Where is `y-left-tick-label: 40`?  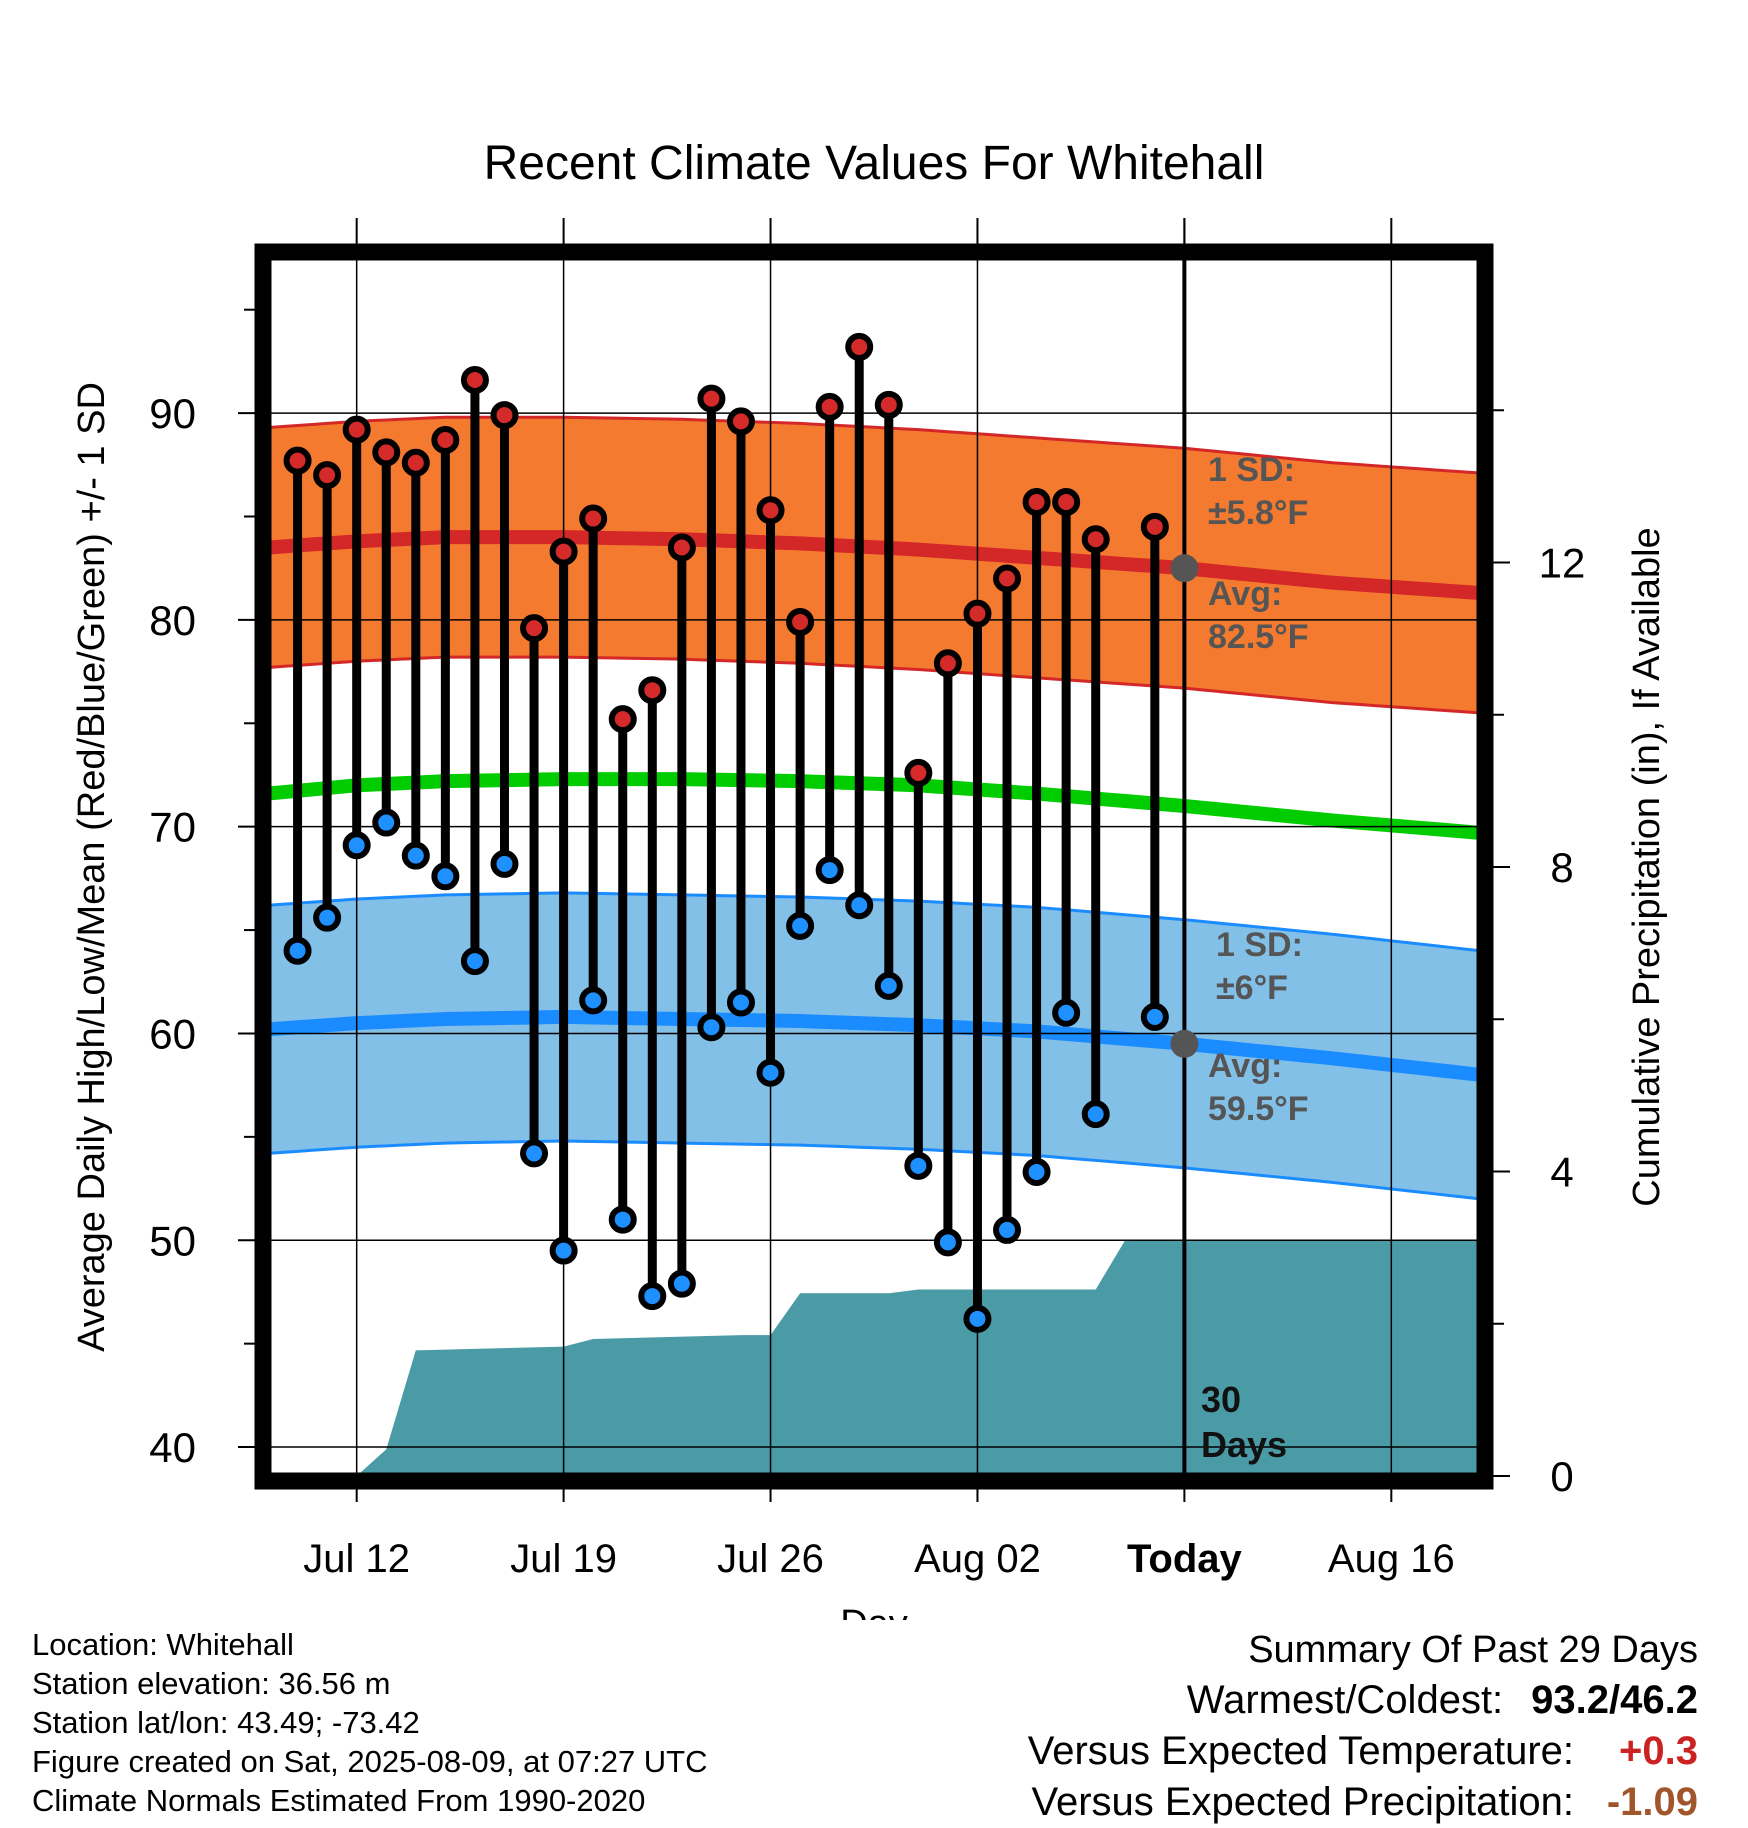
y-left-tick-label: 40 is located at coordinates (172, 1447).